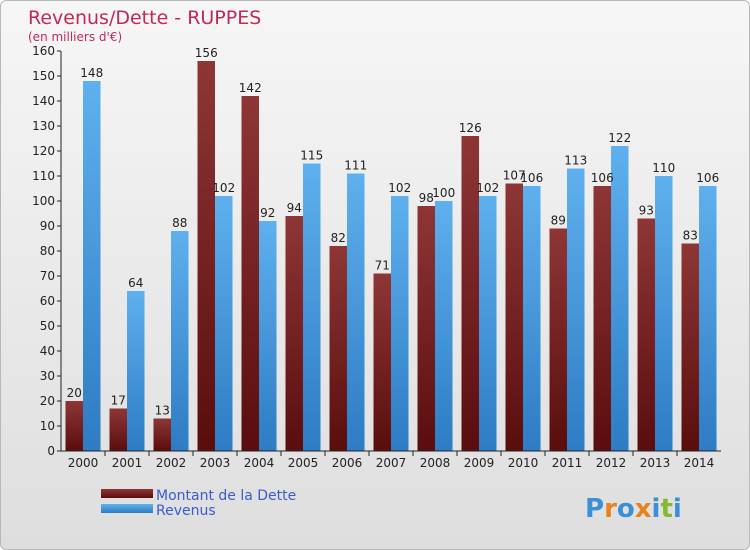  What do you see at coordinates (83, 463) in the screenshot?
I see `x-tick-label: 2000` at bounding box center [83, 463].